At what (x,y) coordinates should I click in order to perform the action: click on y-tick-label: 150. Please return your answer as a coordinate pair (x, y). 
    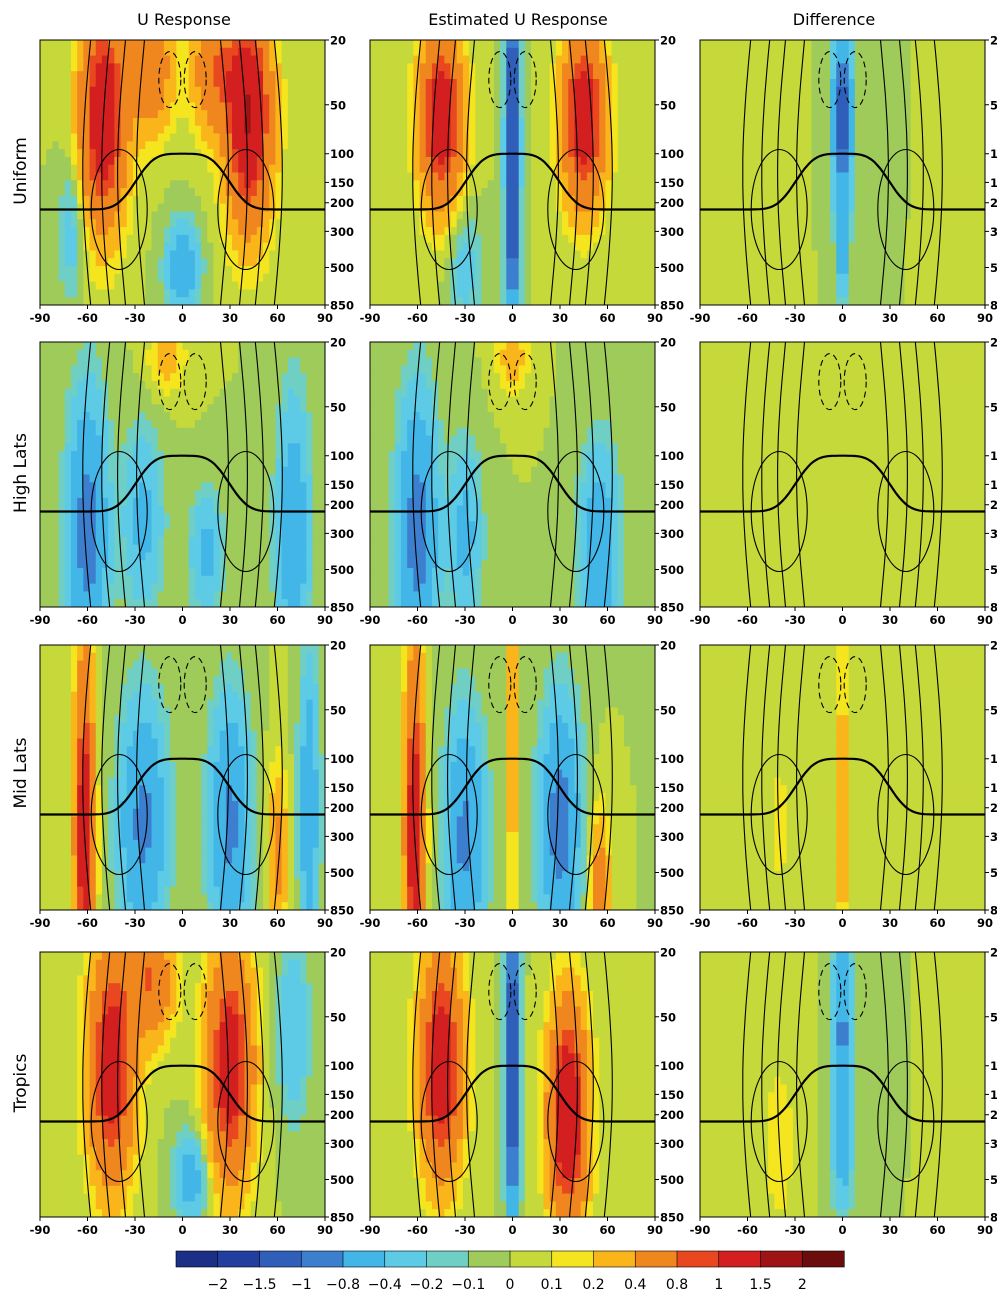
    Looking at the image, I should click on (342, 183).